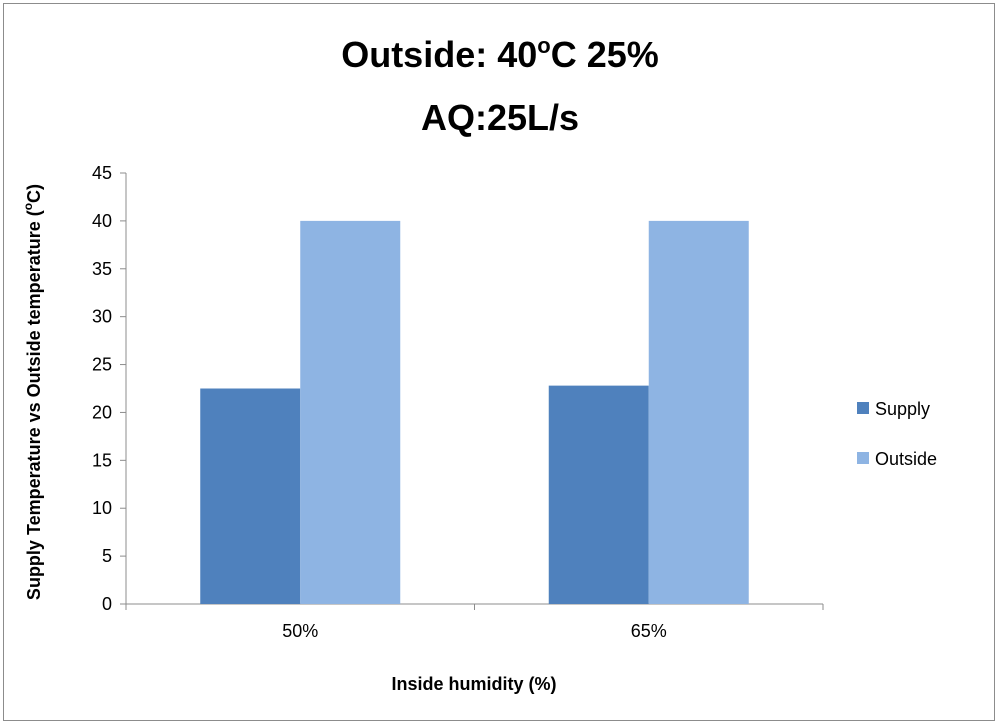 The width and height of the screenshot is (1000, 726). Describe the element at coordinates (300, 631) in the screenshot. I see `x-tick-label: 50%` at that location.